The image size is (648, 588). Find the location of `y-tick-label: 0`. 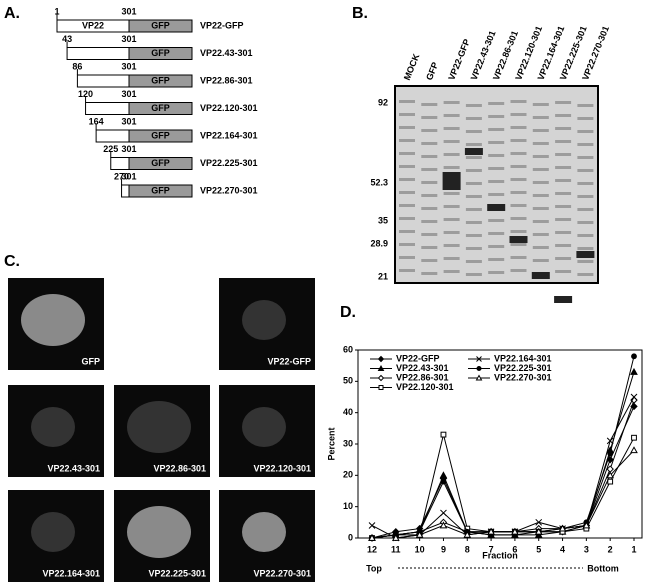

y-tick-label: 0 is located at coordinates (350, 537).